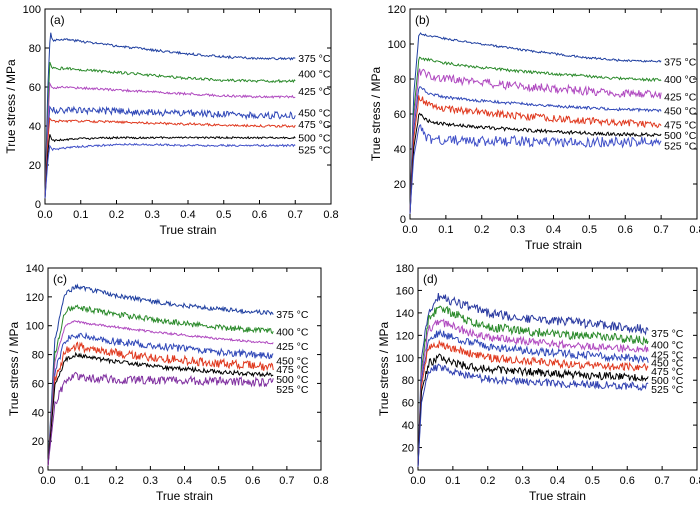 The image size is (700, 509). I want to click on y-tick-label: 140, so click(35, 269).